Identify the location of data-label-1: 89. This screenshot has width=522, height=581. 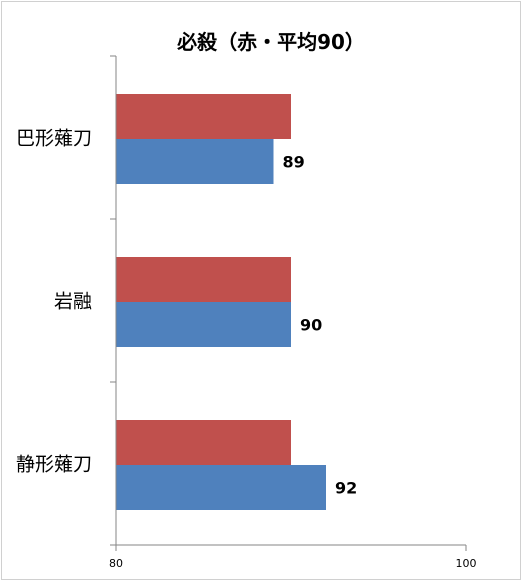
(294, 162).